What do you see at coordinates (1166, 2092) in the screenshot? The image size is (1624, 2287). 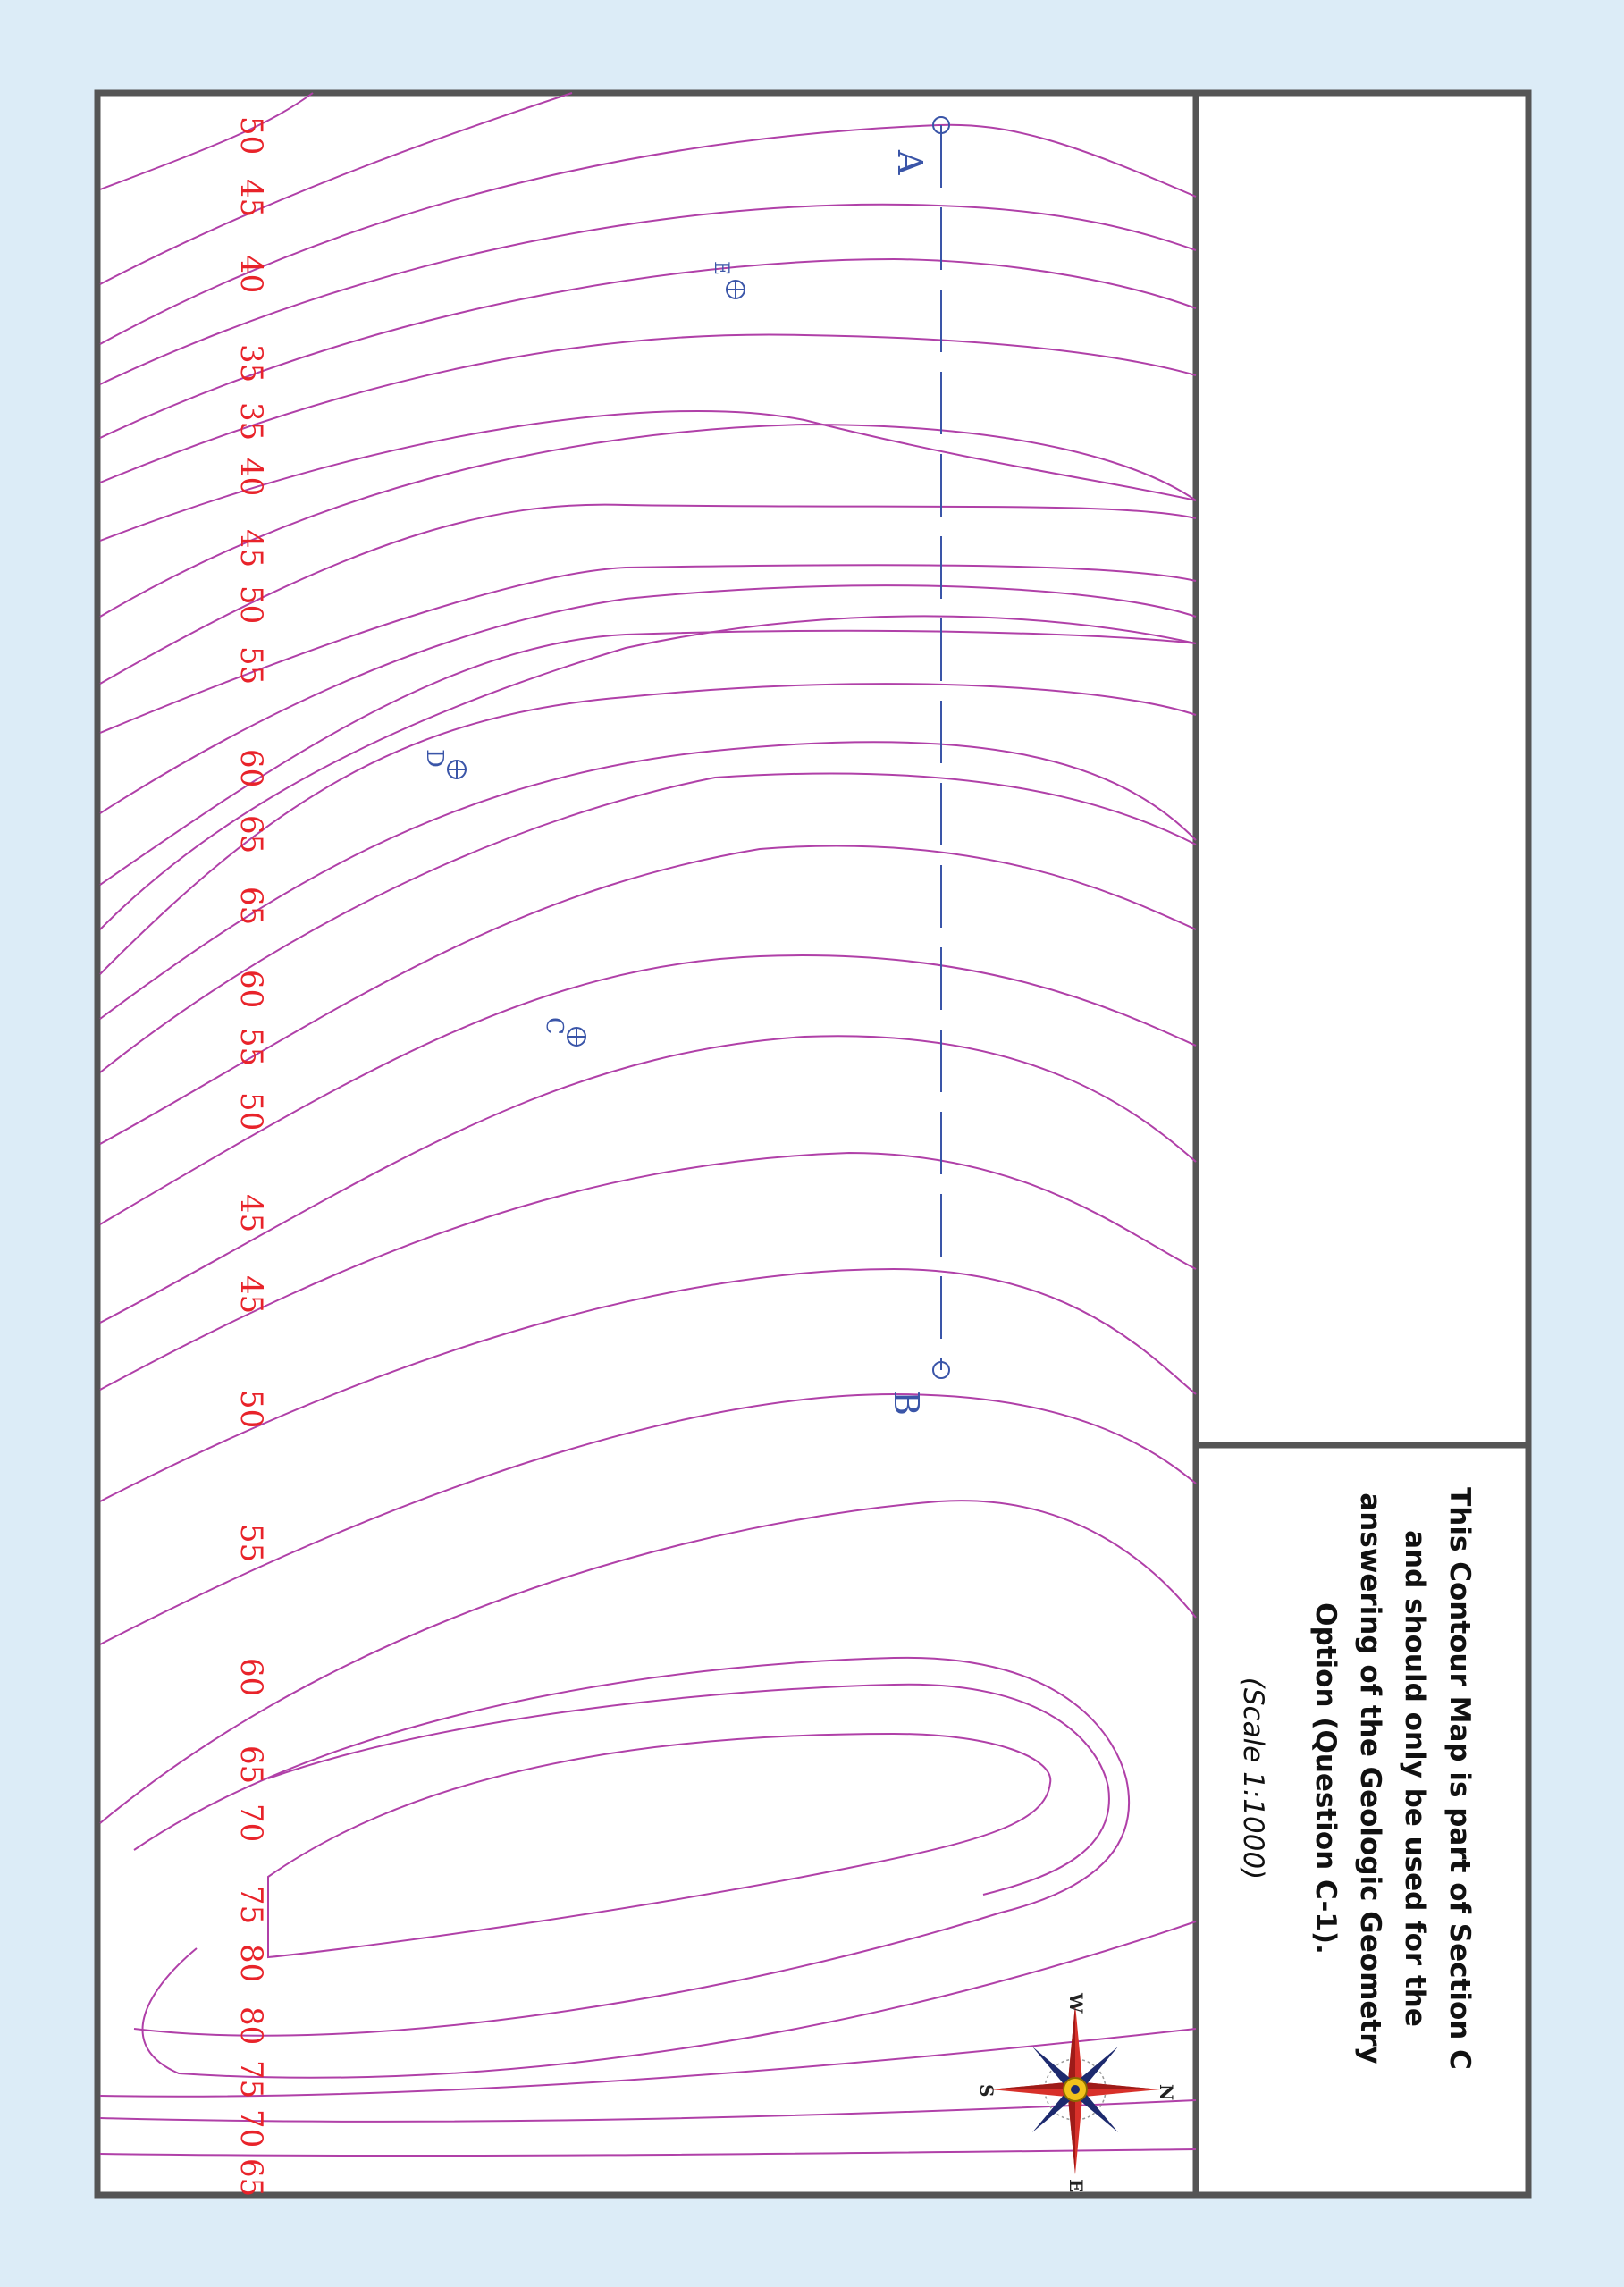 I see `compass-n-label: N` at bounding box center [1166, 2092].